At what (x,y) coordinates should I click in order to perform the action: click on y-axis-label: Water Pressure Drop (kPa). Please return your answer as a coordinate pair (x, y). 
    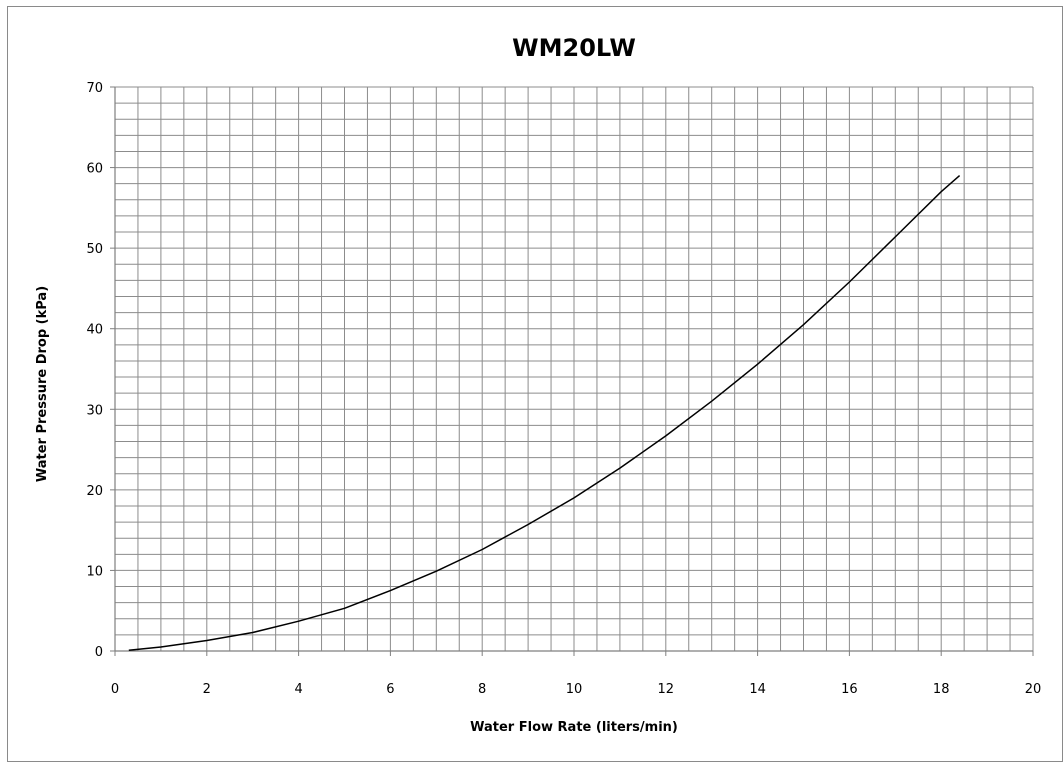
    Looking at the image, I should click on (42, 384).